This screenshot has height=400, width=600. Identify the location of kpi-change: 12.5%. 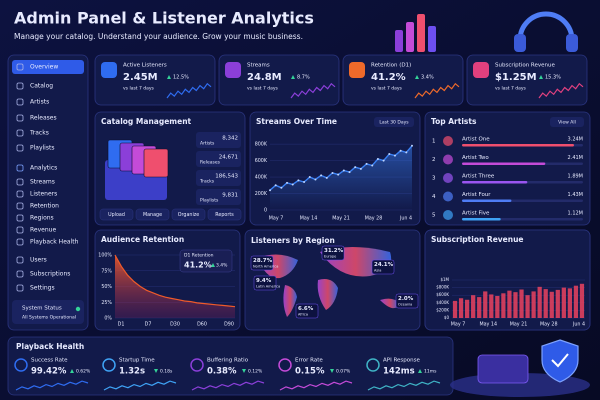
(181, 78).